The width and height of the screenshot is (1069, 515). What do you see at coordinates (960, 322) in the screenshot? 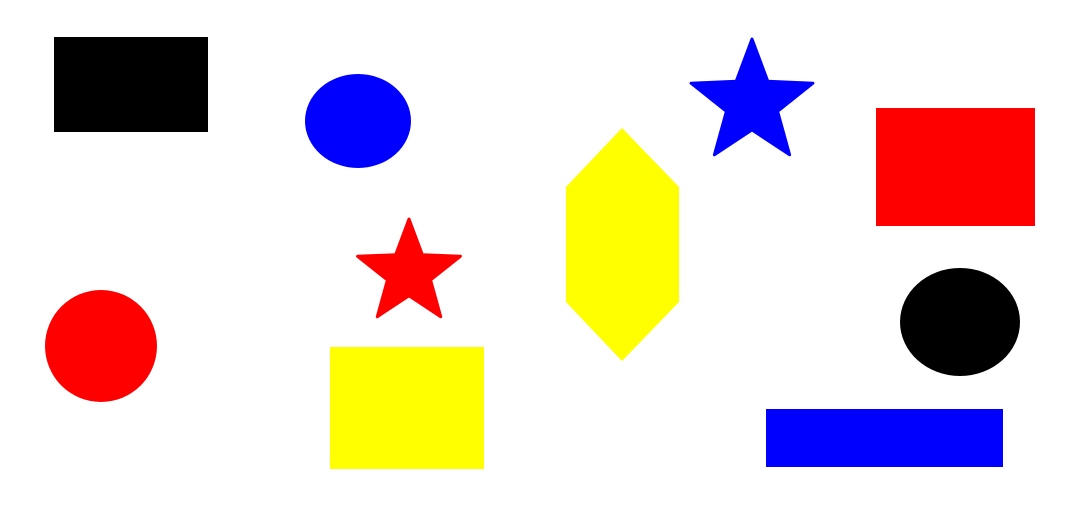
I see `black-ellipse` at bounding box center [960, 322].